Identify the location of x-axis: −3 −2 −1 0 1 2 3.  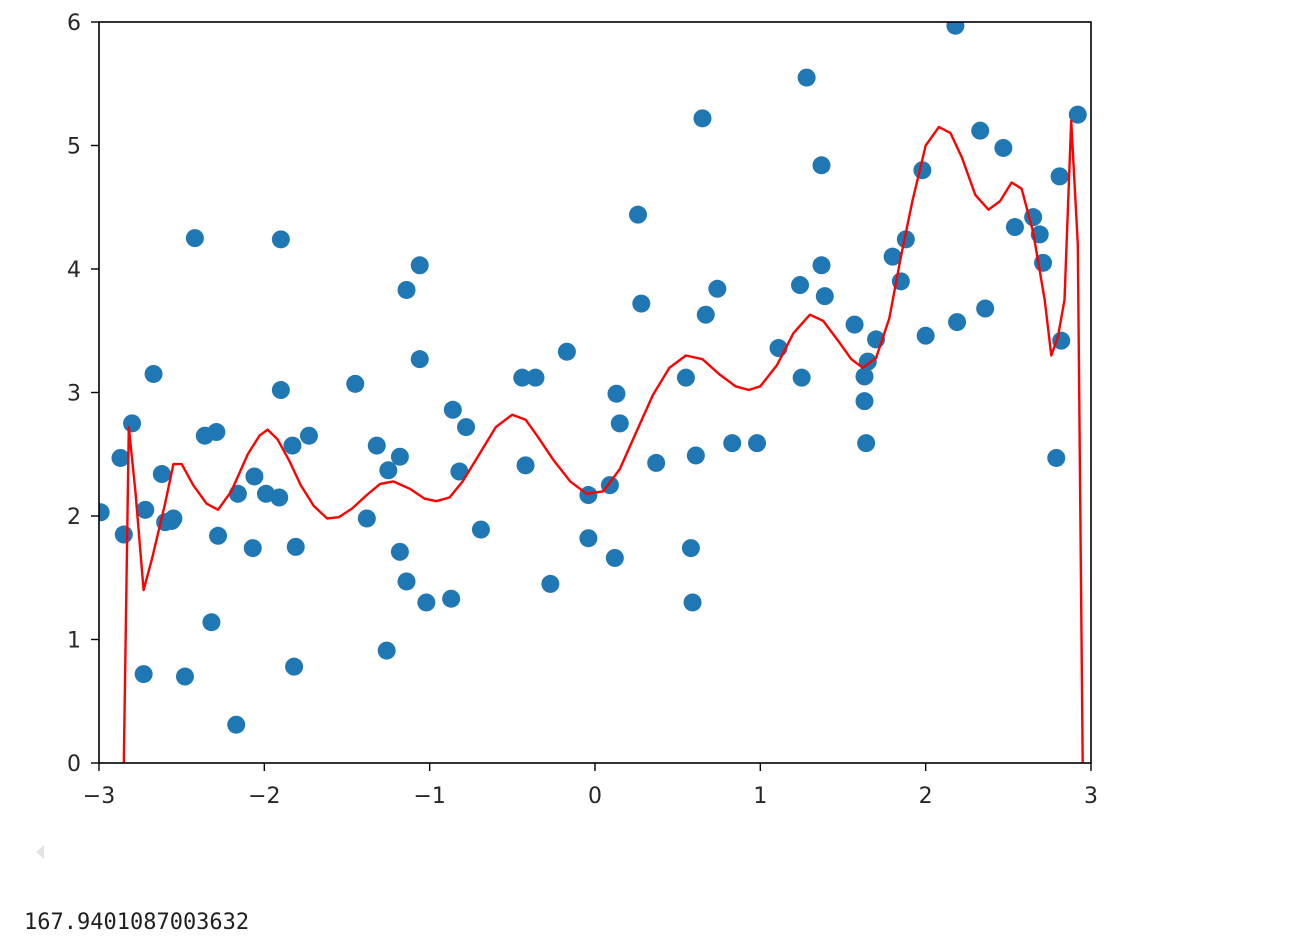
(590, 786).